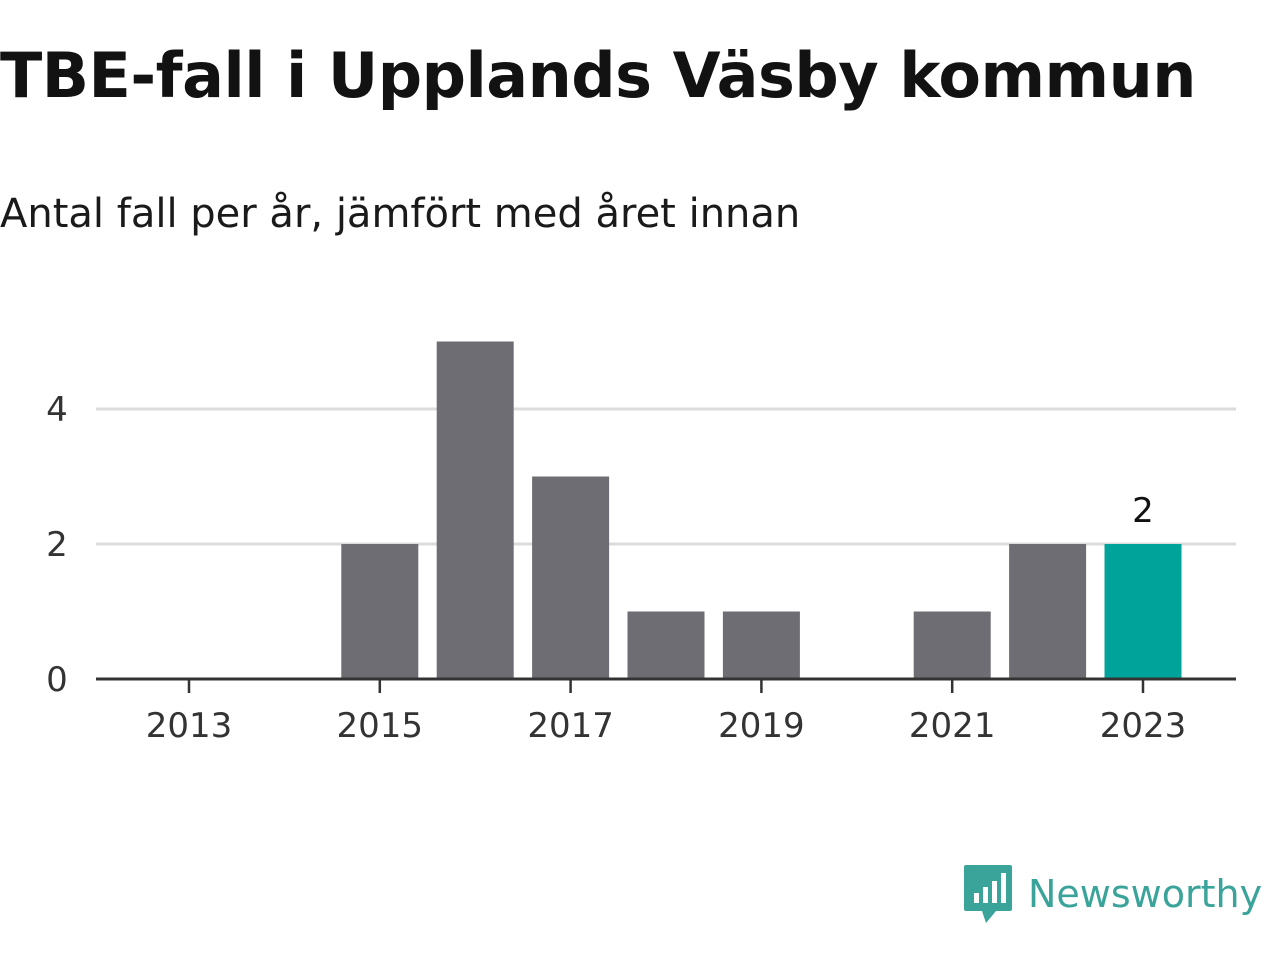  I want to click on chart-title: TBE-fall i Upplands Väsby kommun, so click(598, 75).